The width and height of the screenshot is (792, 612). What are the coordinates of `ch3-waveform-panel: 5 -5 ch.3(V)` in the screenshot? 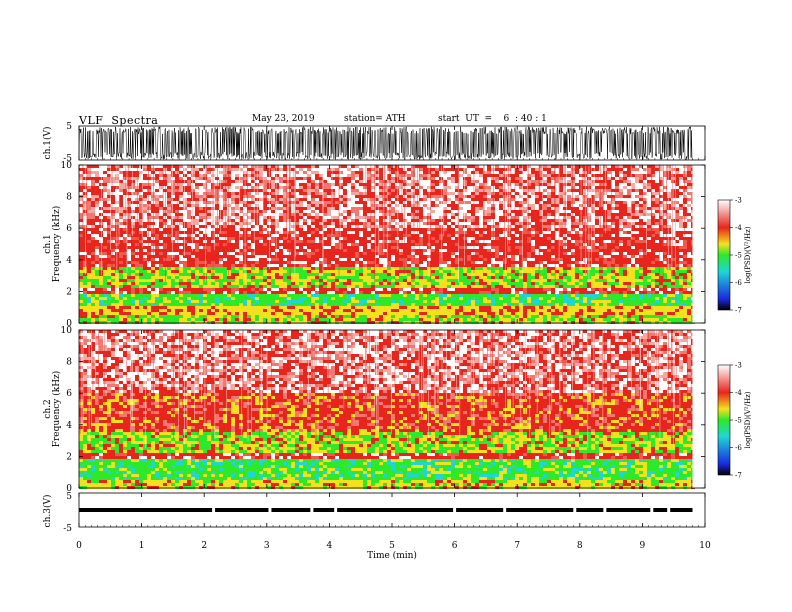 It's located at (374, 513).